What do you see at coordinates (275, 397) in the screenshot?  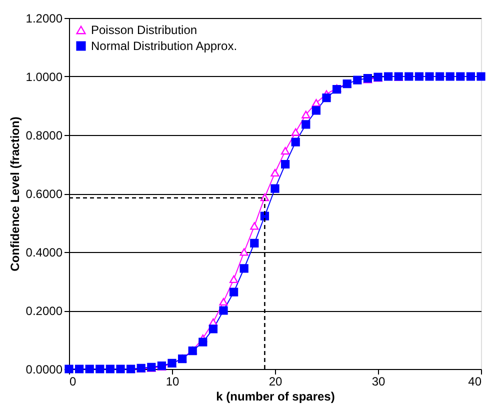 I see `x-axis-title: k (number of spares)` at bounding box center [275, 397].